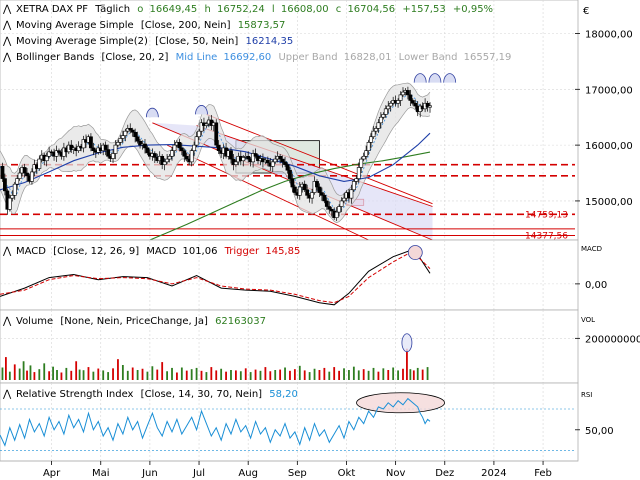 This screenshot has height=480, width=640. I want to click on ohlc-close: 16704,56, so click(371, 9).